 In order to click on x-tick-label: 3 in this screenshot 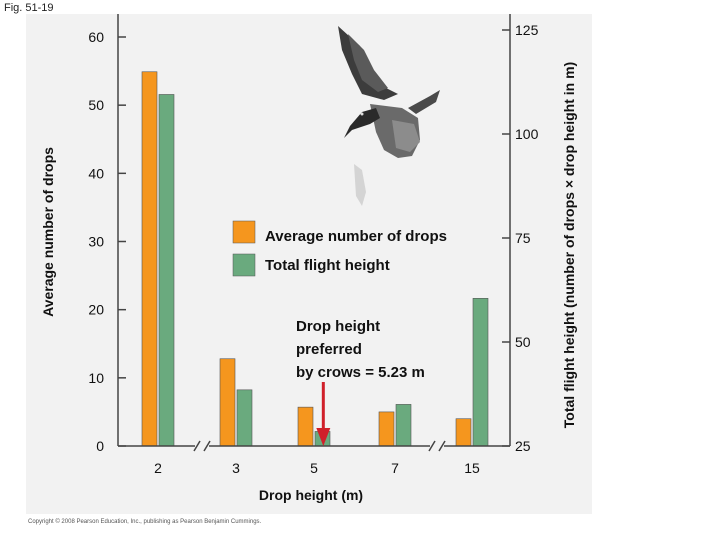, I will do `click(236, 468)`.